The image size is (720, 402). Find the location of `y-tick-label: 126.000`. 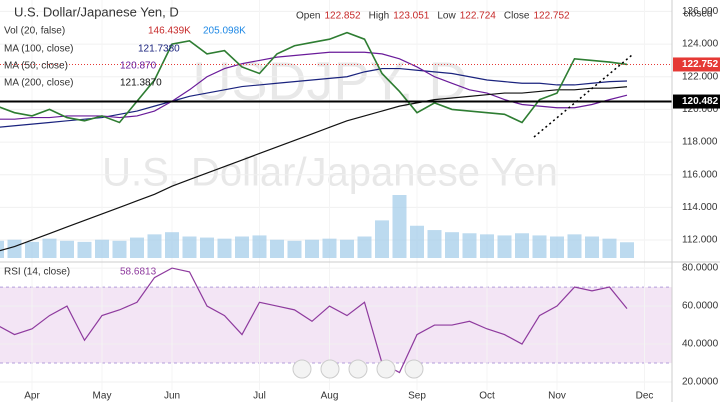

y-tick-label: 126.000 is located at coordinates (700, 11).